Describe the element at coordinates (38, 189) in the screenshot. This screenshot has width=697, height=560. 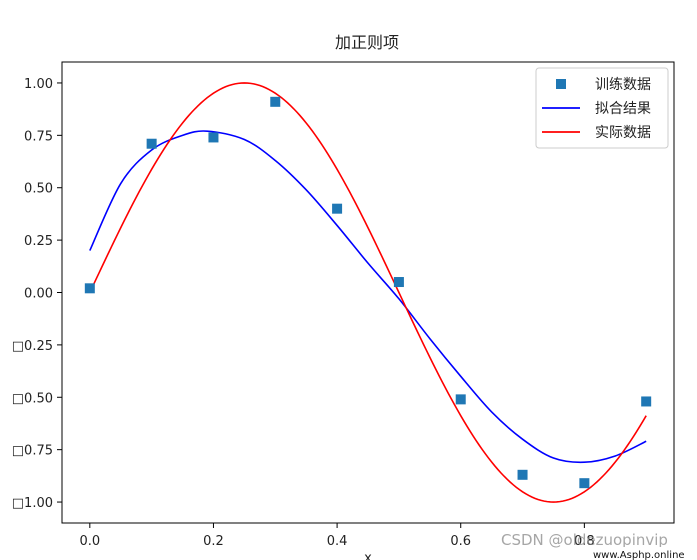
I see `y-tick-label: 0.50` at that location.